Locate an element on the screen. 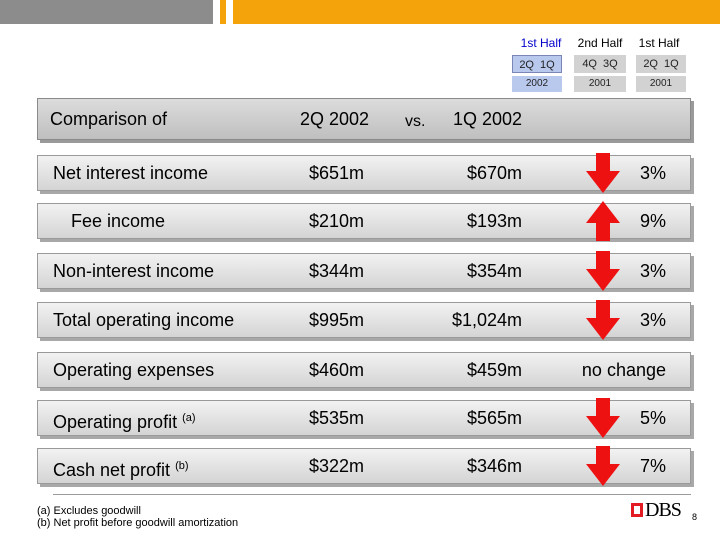 Image resolution: width=720 pixels, height=540 pixels. value-1q-2002: $565m is located at coordinates (494, 418).